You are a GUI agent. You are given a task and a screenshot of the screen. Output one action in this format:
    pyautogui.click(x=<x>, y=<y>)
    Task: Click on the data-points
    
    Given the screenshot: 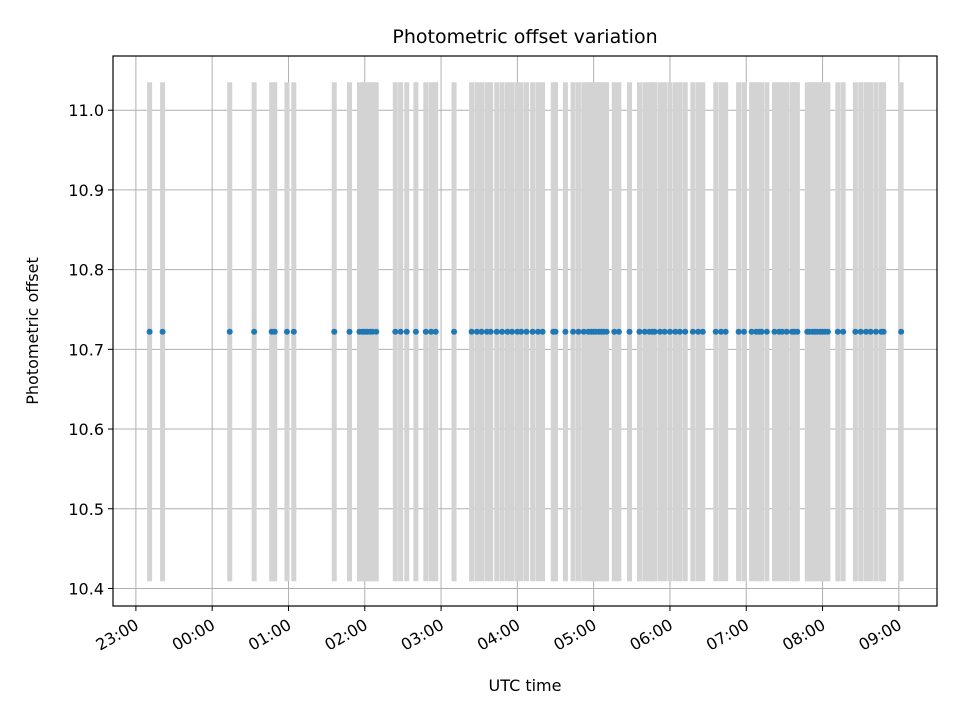 What is the action you would take?
    pyautogui.click(x=525, y=331)
    